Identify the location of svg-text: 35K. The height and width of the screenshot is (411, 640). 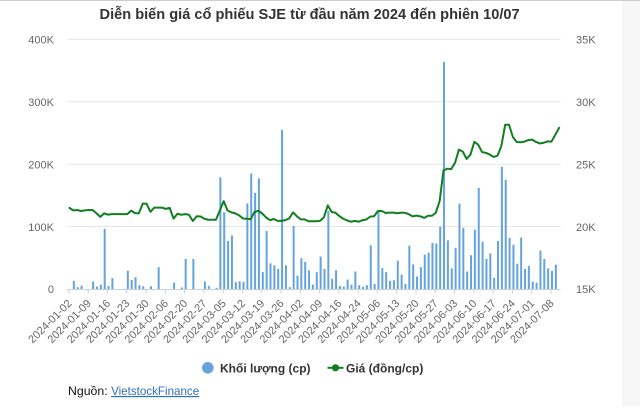
(586, 41).